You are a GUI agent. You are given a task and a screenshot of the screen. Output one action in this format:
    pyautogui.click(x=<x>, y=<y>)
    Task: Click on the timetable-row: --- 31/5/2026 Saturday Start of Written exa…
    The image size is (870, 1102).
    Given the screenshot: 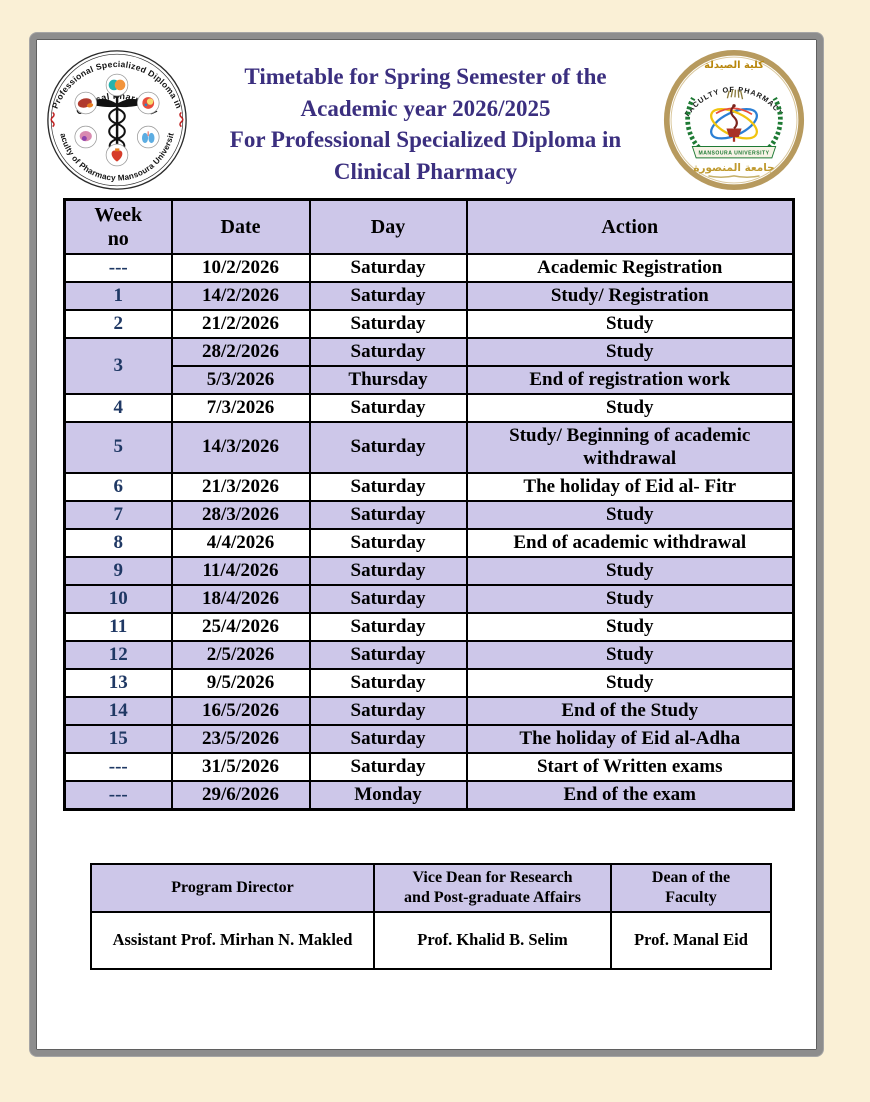 What is the action you would take?
    pyautogui.click(x=429, y=767)
    